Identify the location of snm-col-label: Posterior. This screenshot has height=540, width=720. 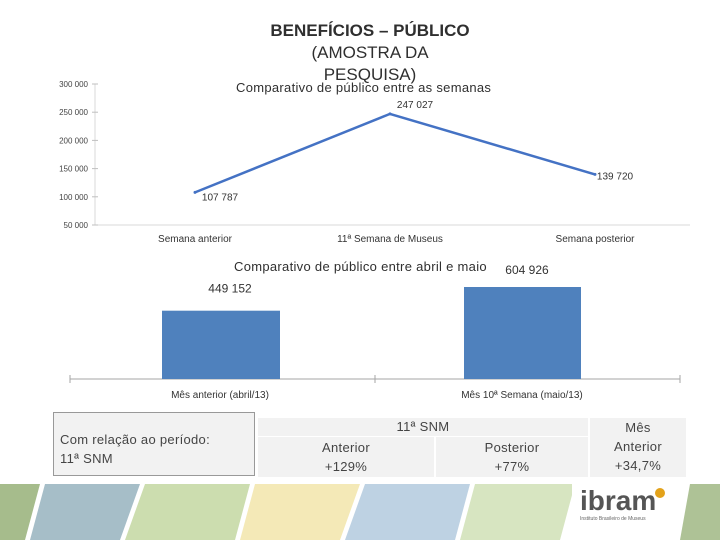
(512, 447).